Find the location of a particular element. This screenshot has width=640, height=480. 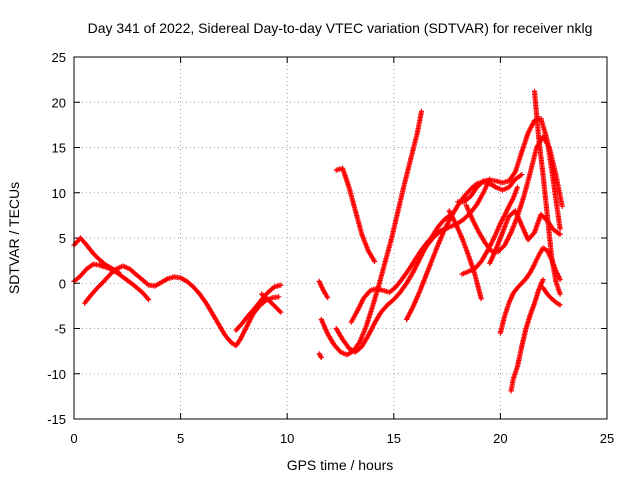

series-arc22 is located at coordinates (551, 296).